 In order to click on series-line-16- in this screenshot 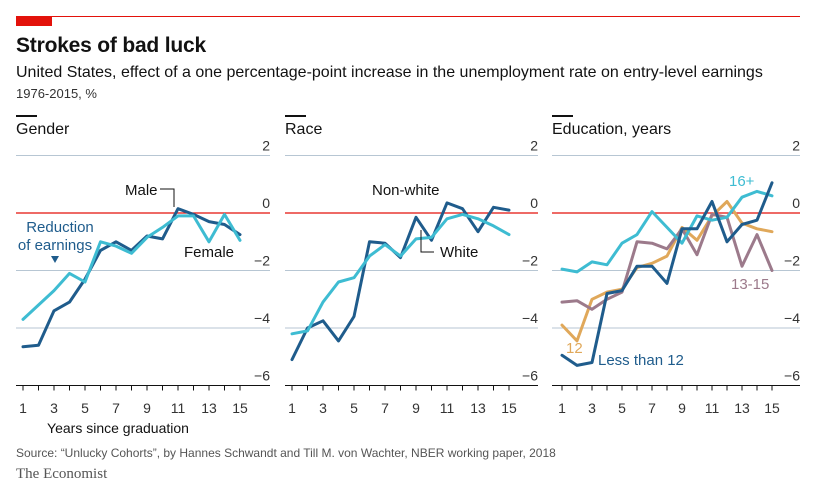, I will do `click(667, 231)`.